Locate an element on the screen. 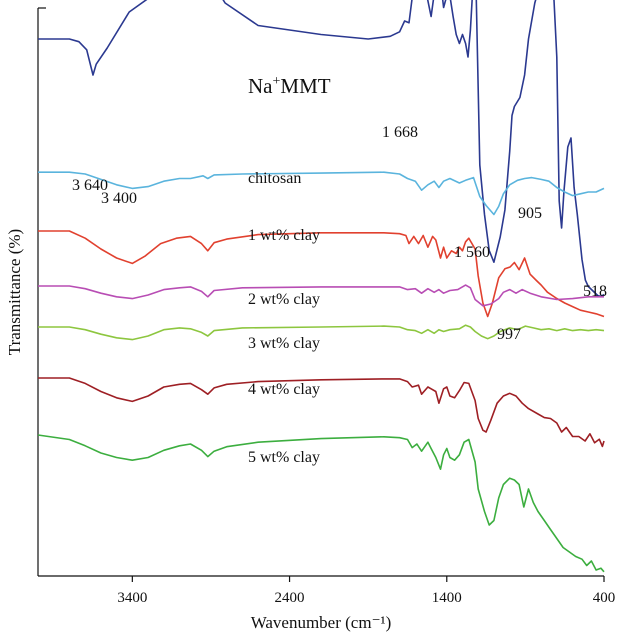 This screenshot has width=622, height=638. series-line-2-wt-clay is located at coordinates (321, 295).